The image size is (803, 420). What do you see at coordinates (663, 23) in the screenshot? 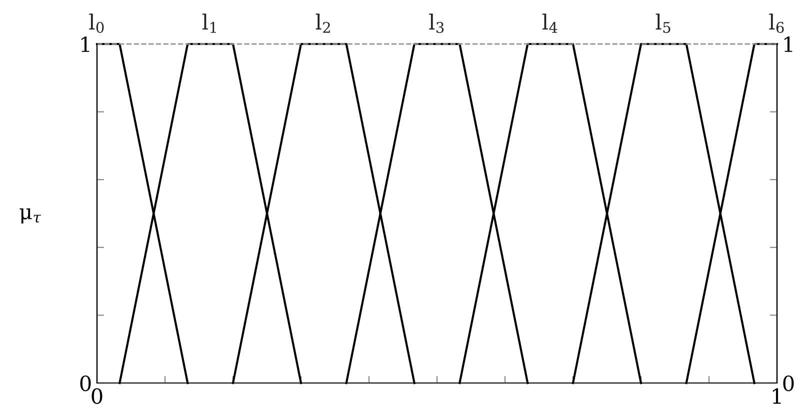
I see `series-label: l$_{5}$` at bounding box center [663, 23].